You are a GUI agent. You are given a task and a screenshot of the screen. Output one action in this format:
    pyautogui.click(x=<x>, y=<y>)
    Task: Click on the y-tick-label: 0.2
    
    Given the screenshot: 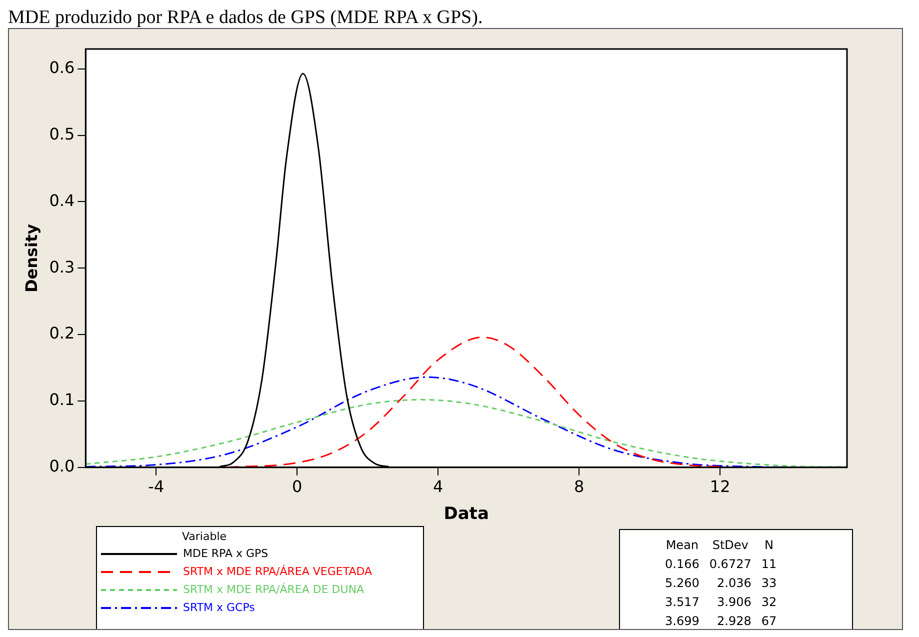 What is the action you would take?
    pyautogui.click(x=62, y=333)
    